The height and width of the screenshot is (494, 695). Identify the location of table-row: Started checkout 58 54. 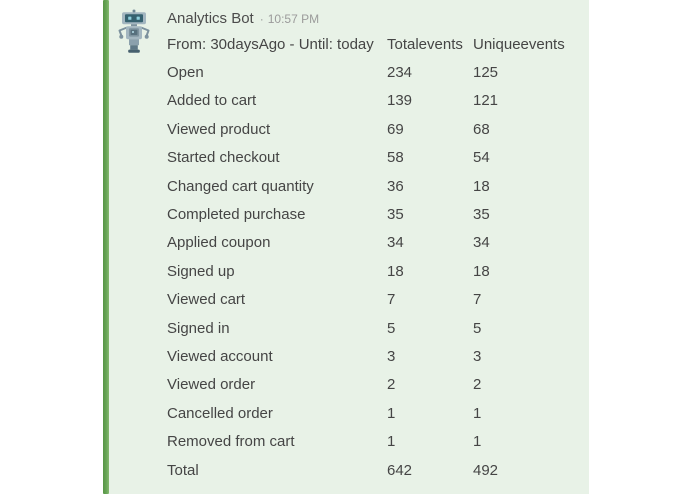
(377, 158).